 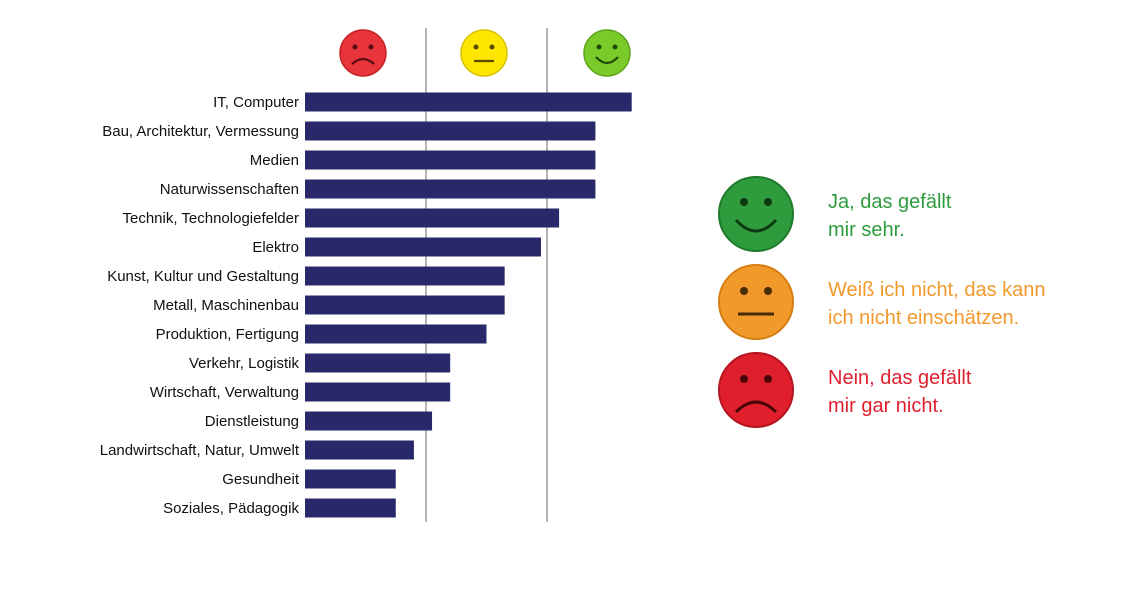 What do you see at coordinates (229, 189) in the screenshot?
I see `category-label: Naturwissenschaften` at bounding box center [229, 189].